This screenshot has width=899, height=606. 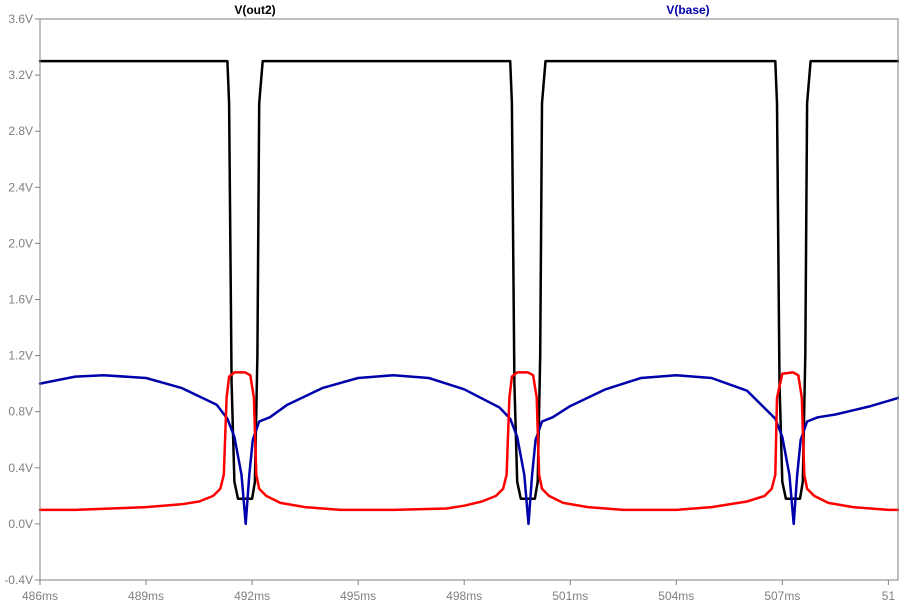 I want to click on legend-label: V(out2), so click(x=254, y=10).